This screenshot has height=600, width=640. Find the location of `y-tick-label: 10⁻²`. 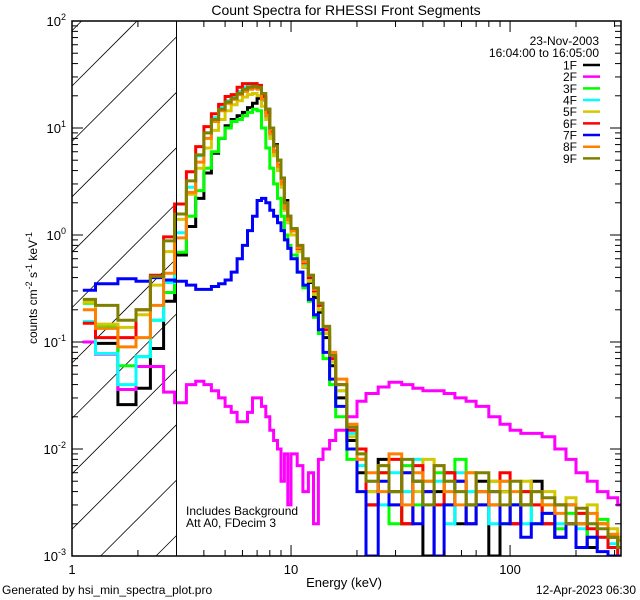

y-tick-label: 10⁻² is located at coordinates (55, 448).